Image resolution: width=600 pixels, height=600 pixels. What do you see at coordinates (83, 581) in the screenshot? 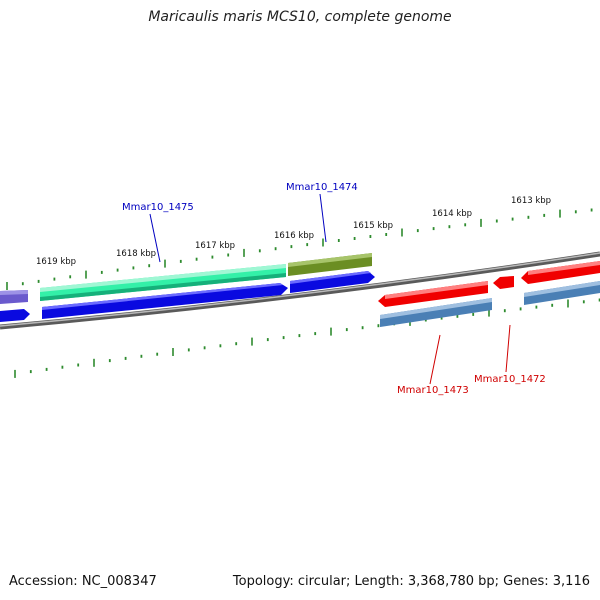
I see `accession-text: Accession: NC_008347` at bounding box center [83, 581].